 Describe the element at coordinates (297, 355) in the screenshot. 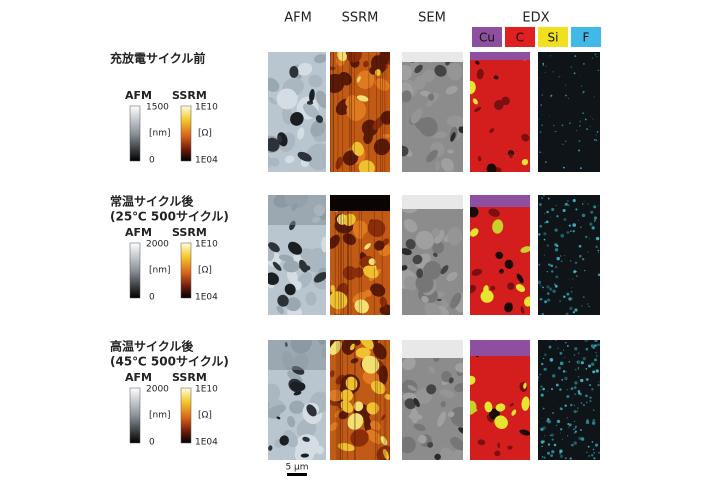

I see `band` at that location.